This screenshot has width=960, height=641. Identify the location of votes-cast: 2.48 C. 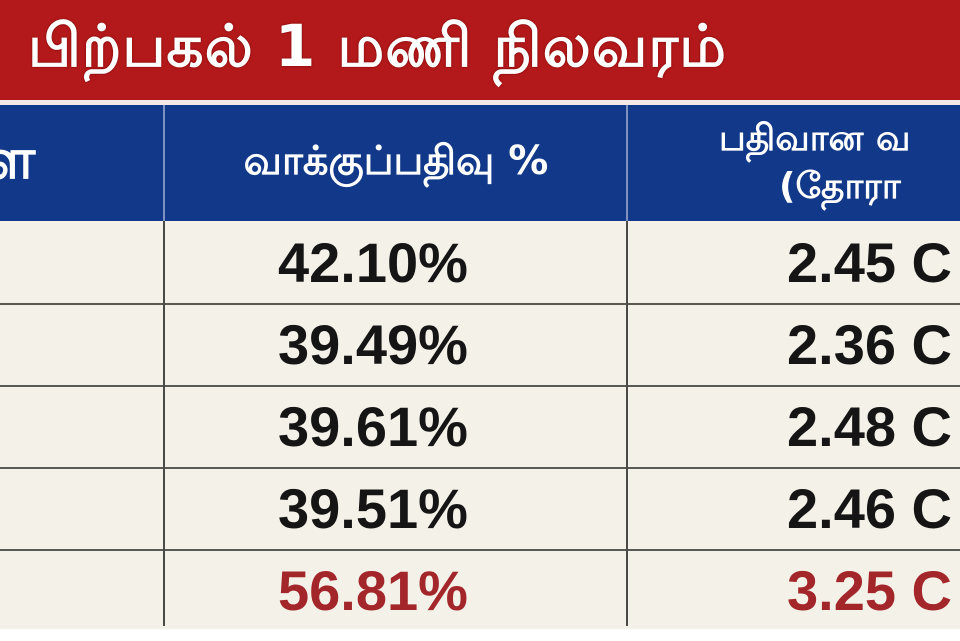
(869, 426).